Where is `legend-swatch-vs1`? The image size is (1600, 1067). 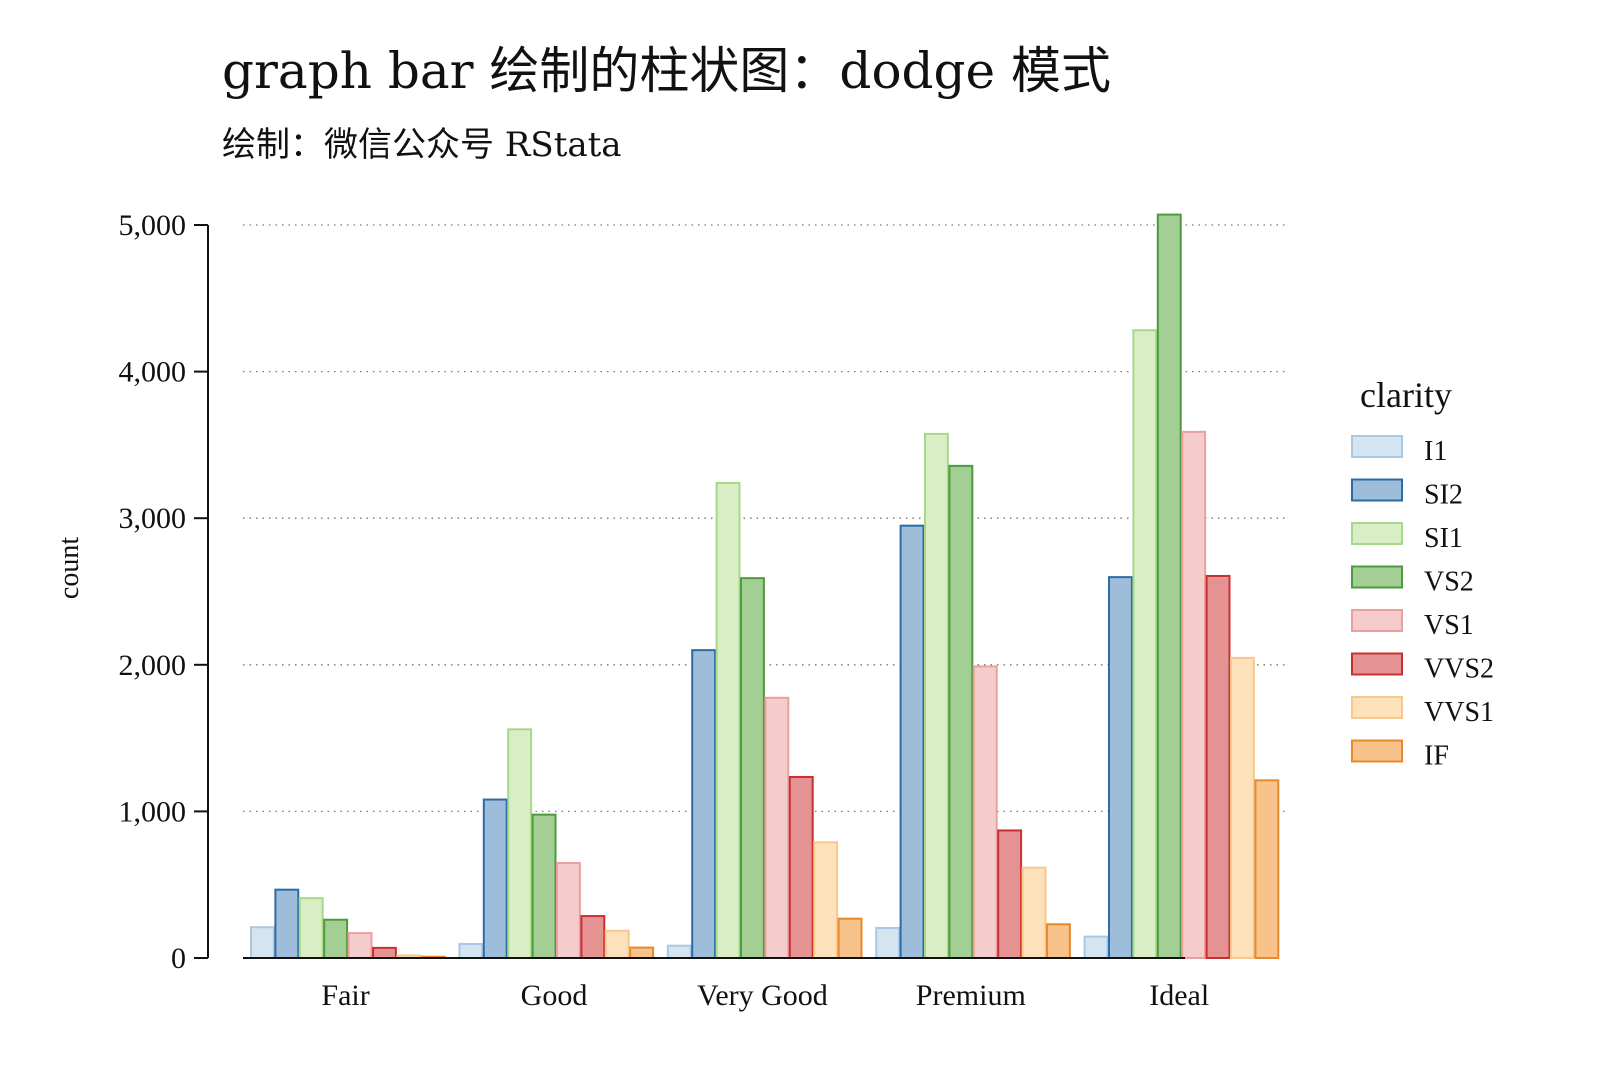 legend-swatch-vs1 is located at coordinates (1377, 620).